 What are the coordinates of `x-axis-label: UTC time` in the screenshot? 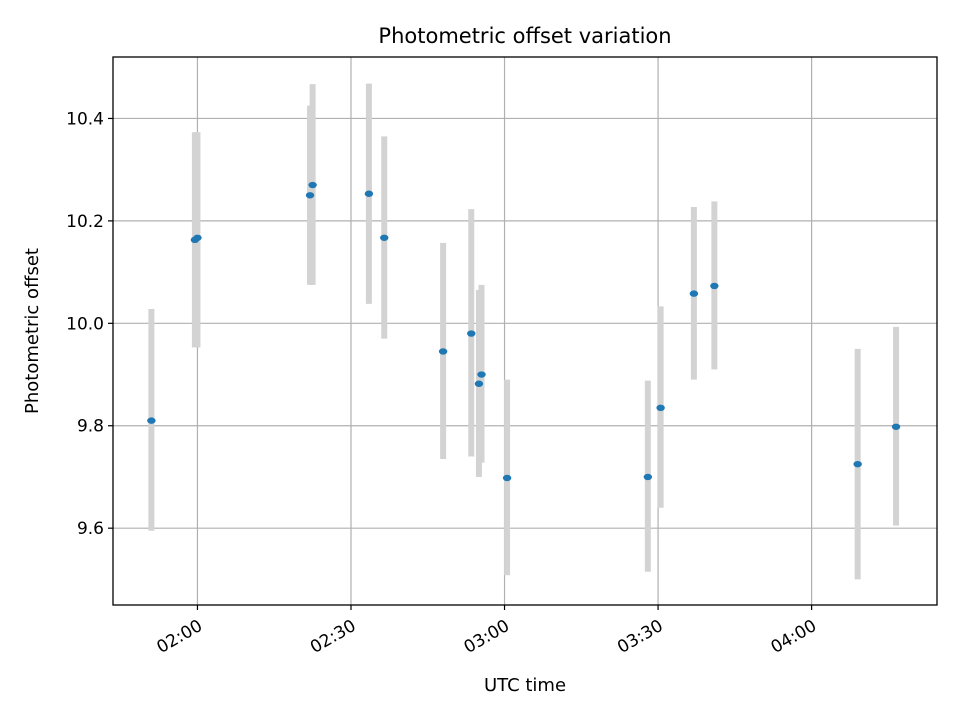 It's located at (525, 685).